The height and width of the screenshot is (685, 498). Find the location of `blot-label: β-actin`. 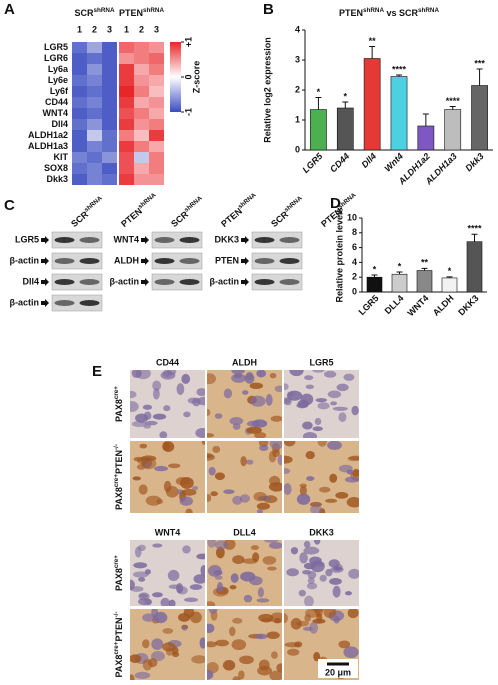

blot-label: β-actin is located at coordinates (225, 281).